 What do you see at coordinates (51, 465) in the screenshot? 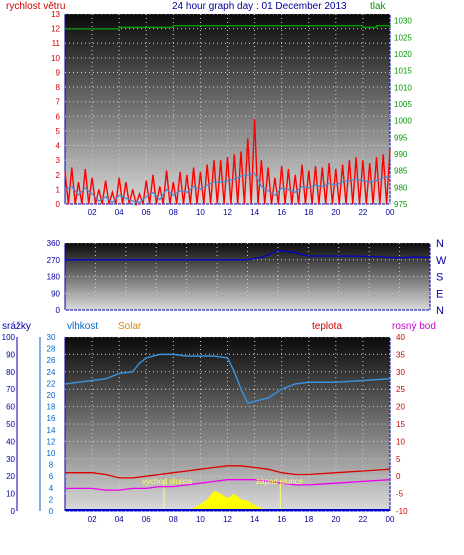
I see `humidity-tick: 8` at bounding box center [51, 465].